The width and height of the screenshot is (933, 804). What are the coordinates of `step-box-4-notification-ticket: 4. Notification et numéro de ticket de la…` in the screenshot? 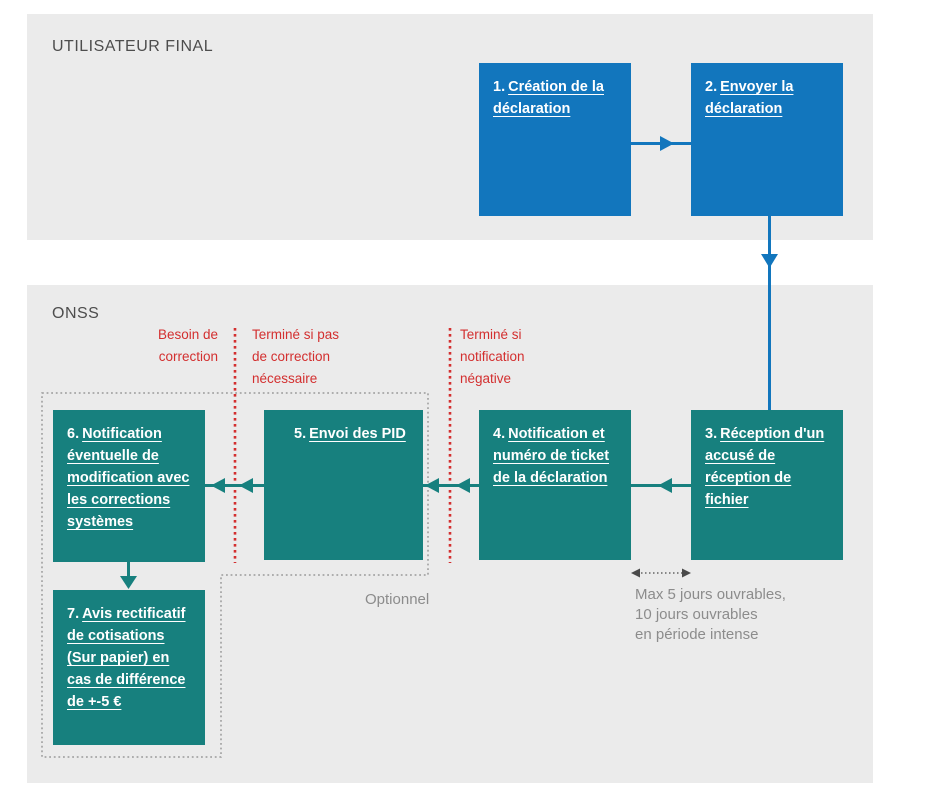 It's located at (555, 485).